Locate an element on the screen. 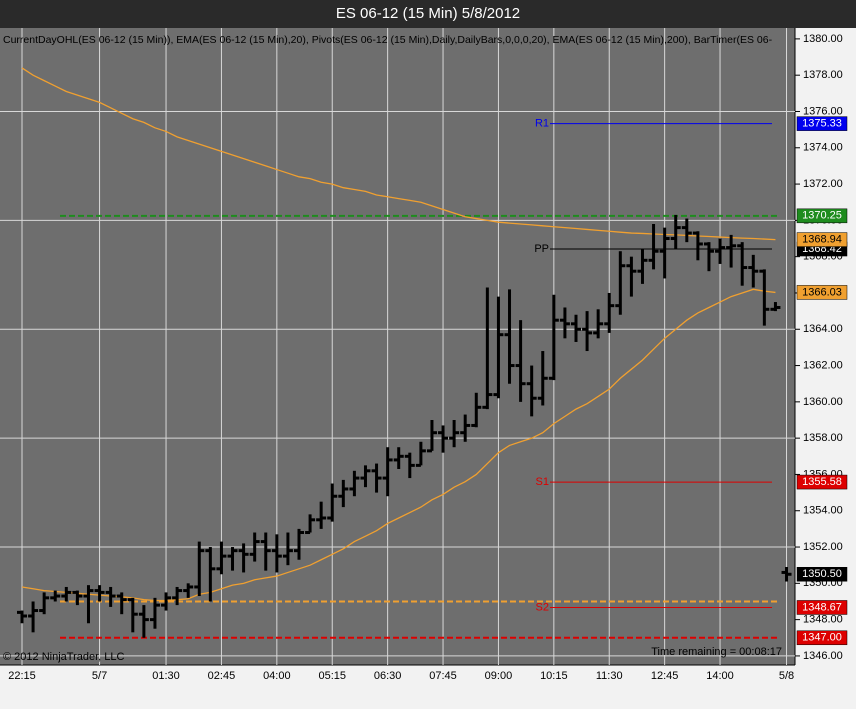  pivot-name: R1 is located at coordinates (542, 124).